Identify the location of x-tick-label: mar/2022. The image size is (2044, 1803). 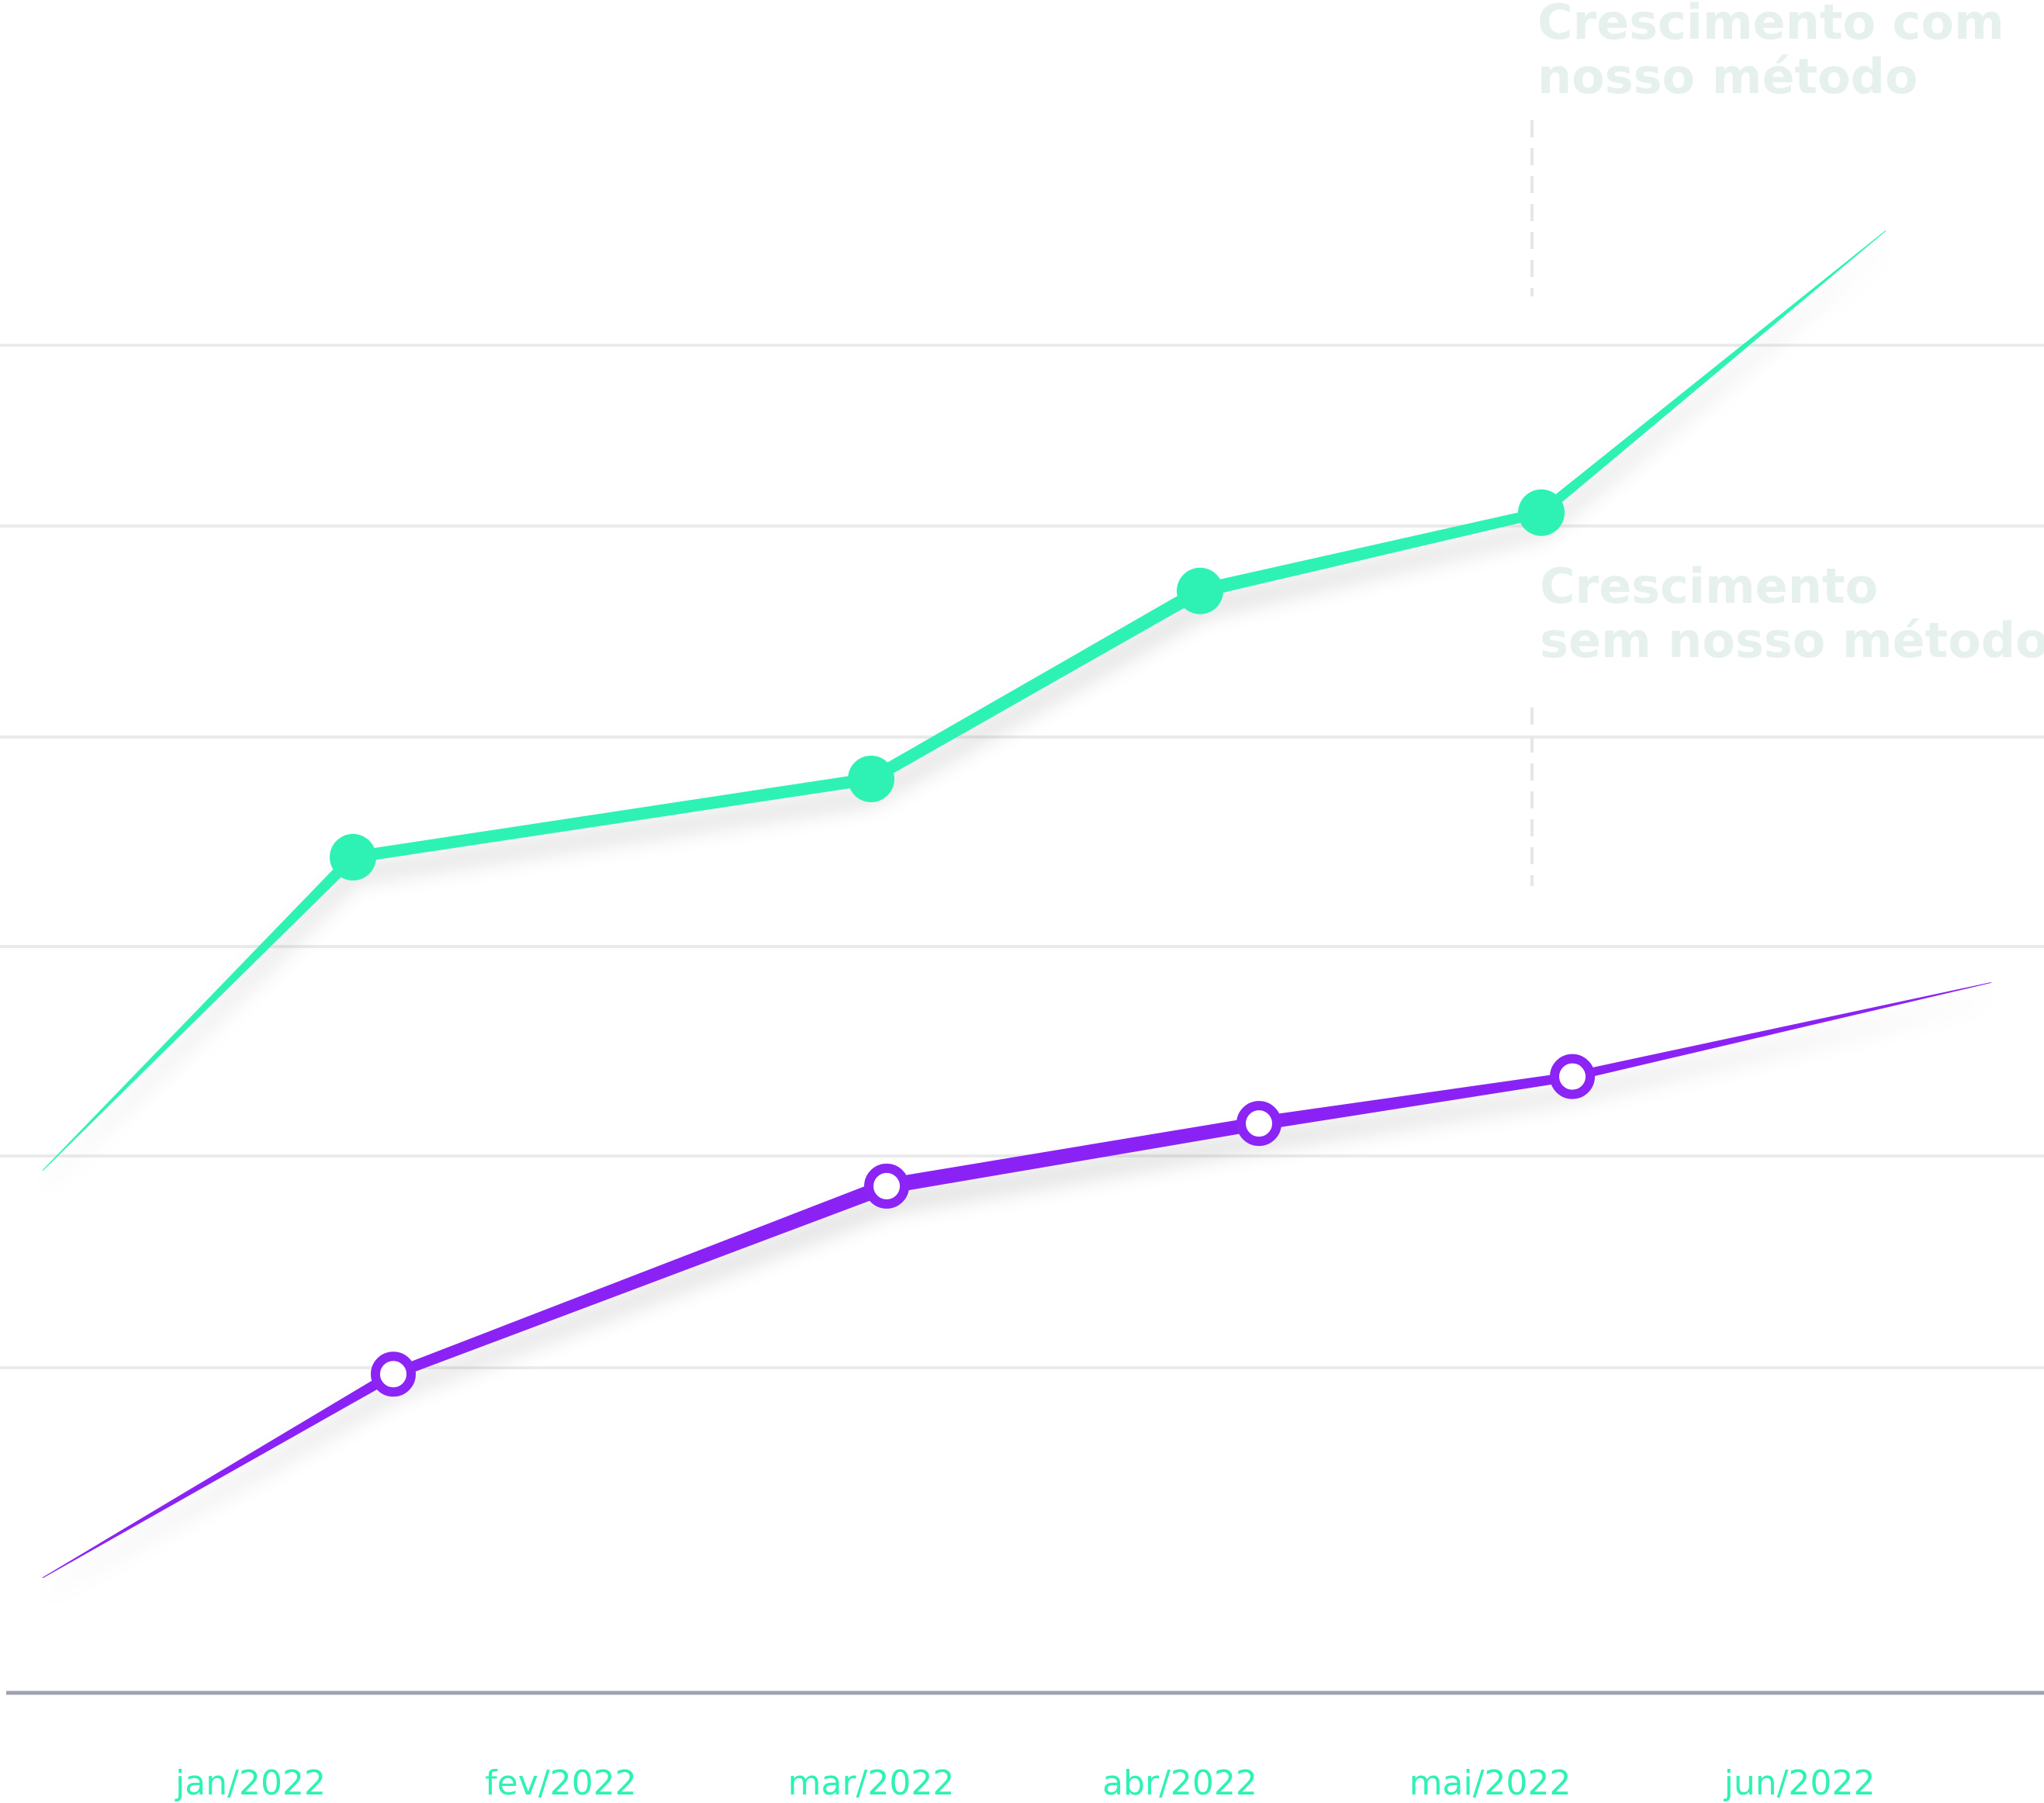
(871, 1783).